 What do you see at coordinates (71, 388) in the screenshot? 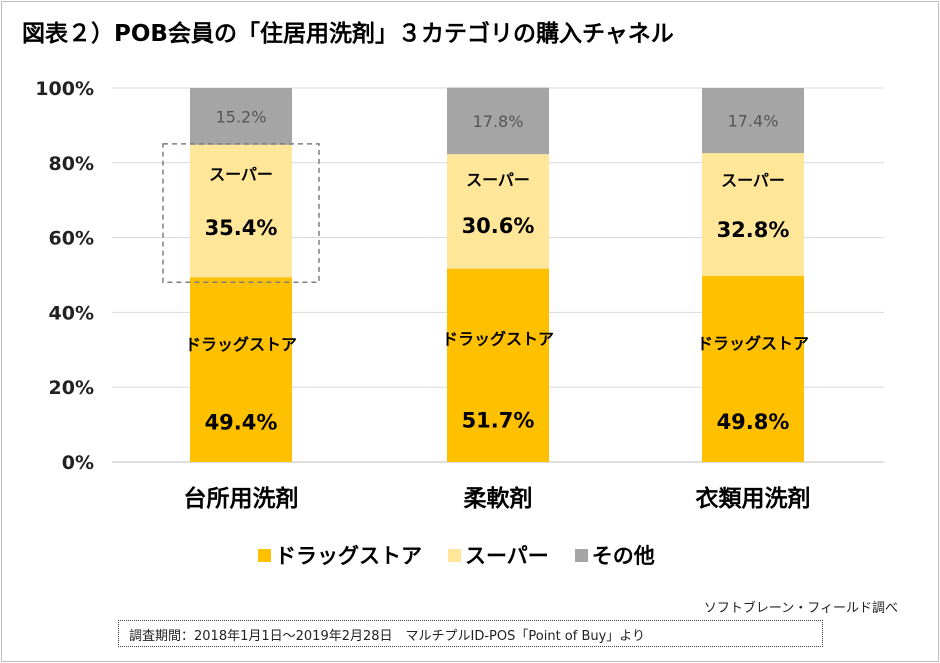
I see `y-tick-label: 20%` at bounding box center [71, 388].